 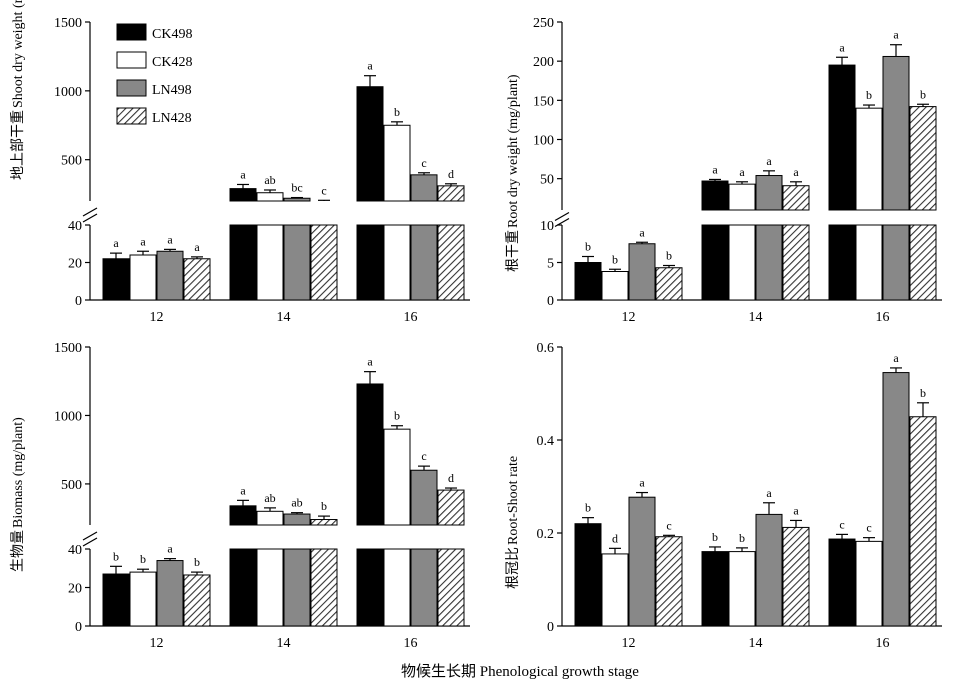 I want to click on x-tick-label: 16, so click(x=411, y=643).